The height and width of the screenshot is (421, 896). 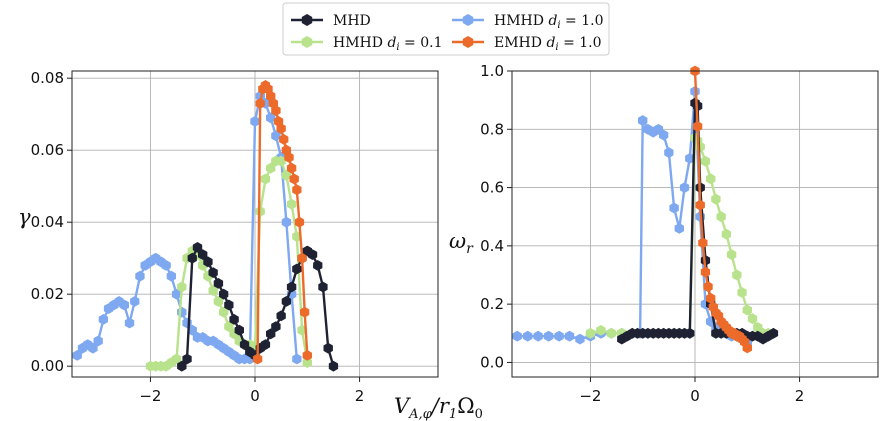 What do you see at coordinates (461, 243) in the screenshot?
I see `right-y-axis-label: ωr` at bounding box center [461, 243].